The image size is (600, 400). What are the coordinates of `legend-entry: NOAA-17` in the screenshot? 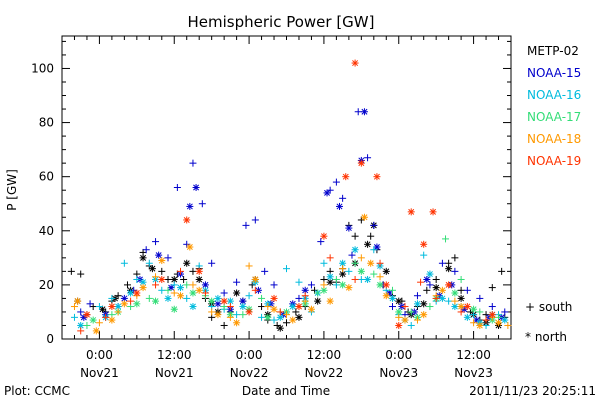 It's located at (554, 117).